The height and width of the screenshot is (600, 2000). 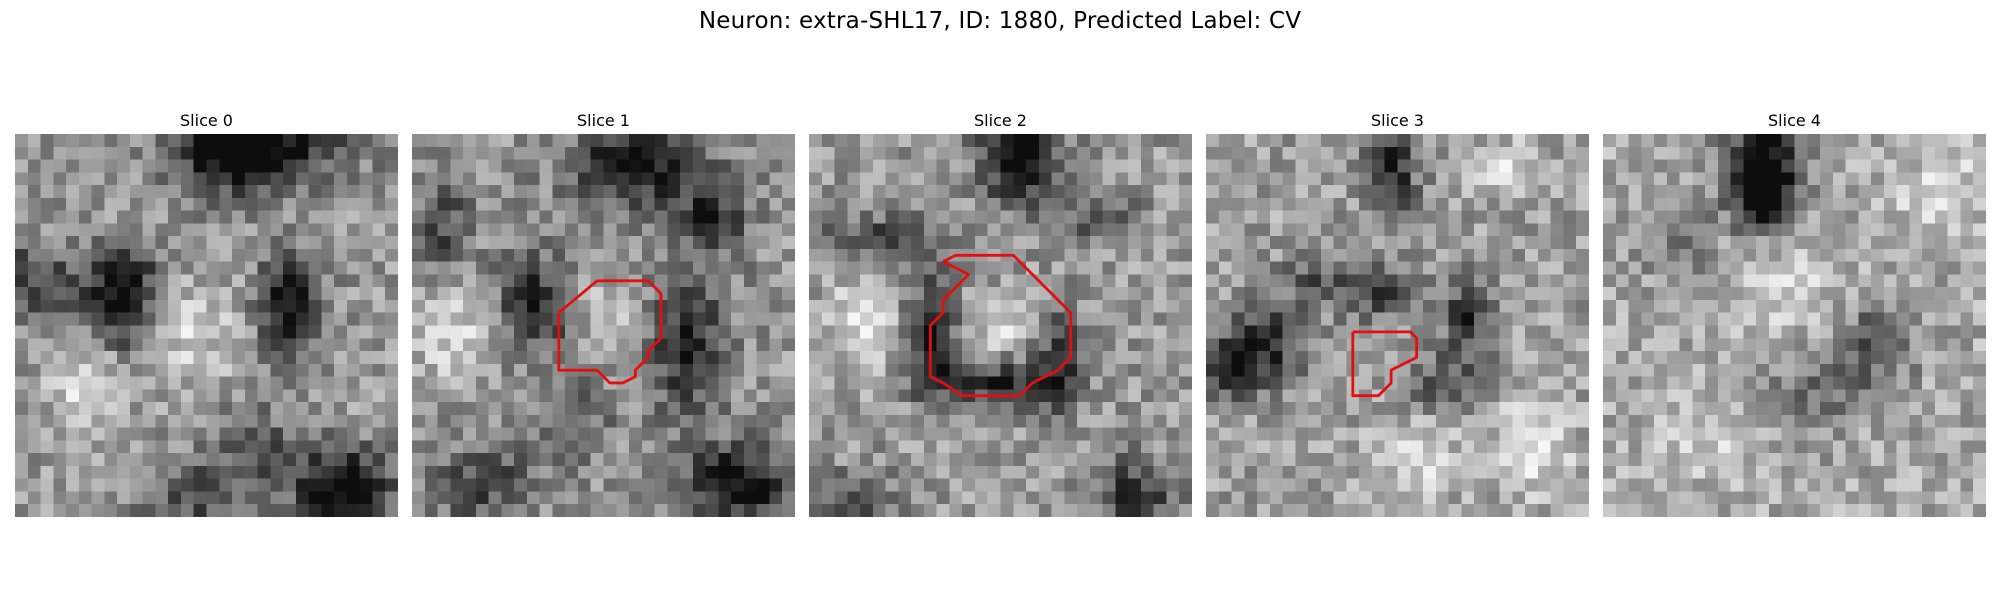 What do you see at coordinates (1794, 121) in the screenshot?
I see `slice-title: Slice 4` at bounding box center [1794, 121].